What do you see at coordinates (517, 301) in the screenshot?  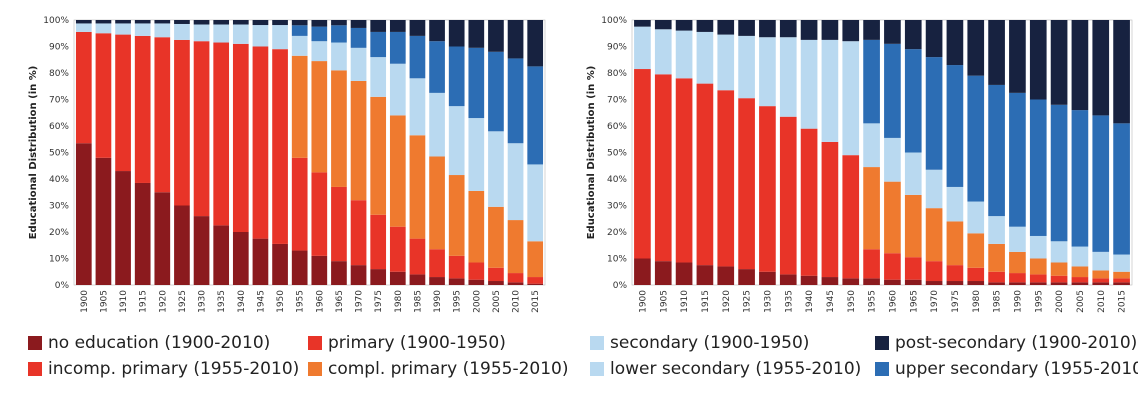 I see `x-tick-label: 2010` at bounding box center [517, 301].